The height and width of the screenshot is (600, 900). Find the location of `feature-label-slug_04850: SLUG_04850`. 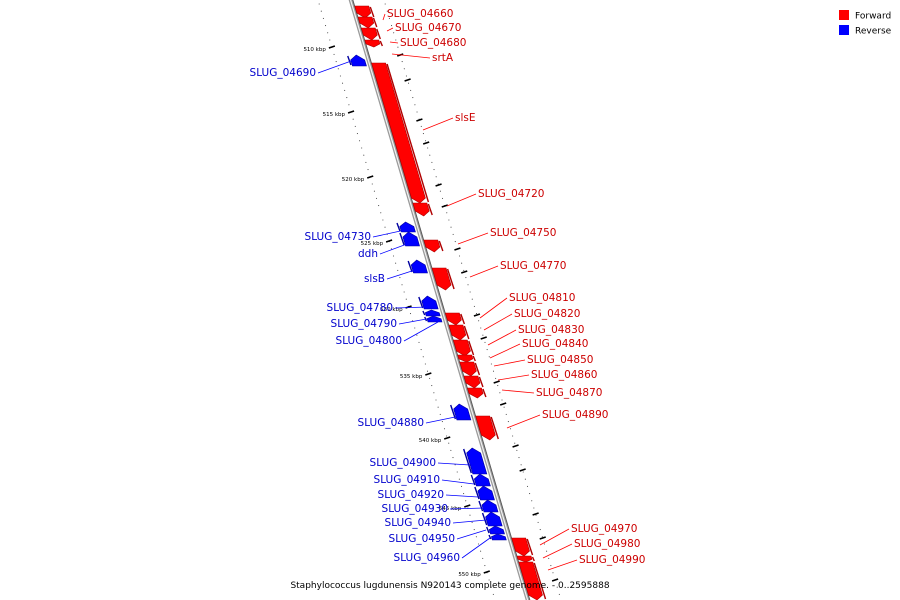

feature-label-slug_04850: SLUG_04850 is located at coordinates (560, 360).